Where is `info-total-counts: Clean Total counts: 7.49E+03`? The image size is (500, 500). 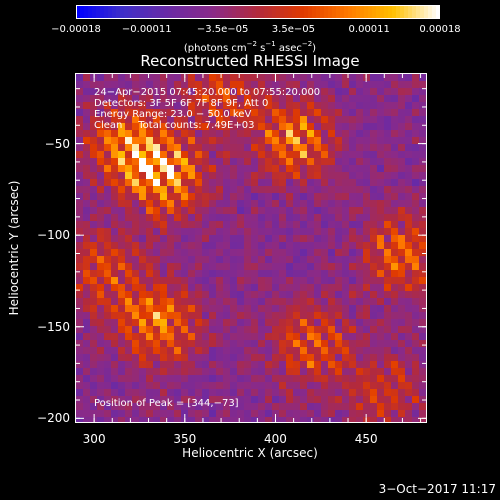 info-total-counts: Clean Total counts: 7.49E+03 is located at coordinates (174, 125).